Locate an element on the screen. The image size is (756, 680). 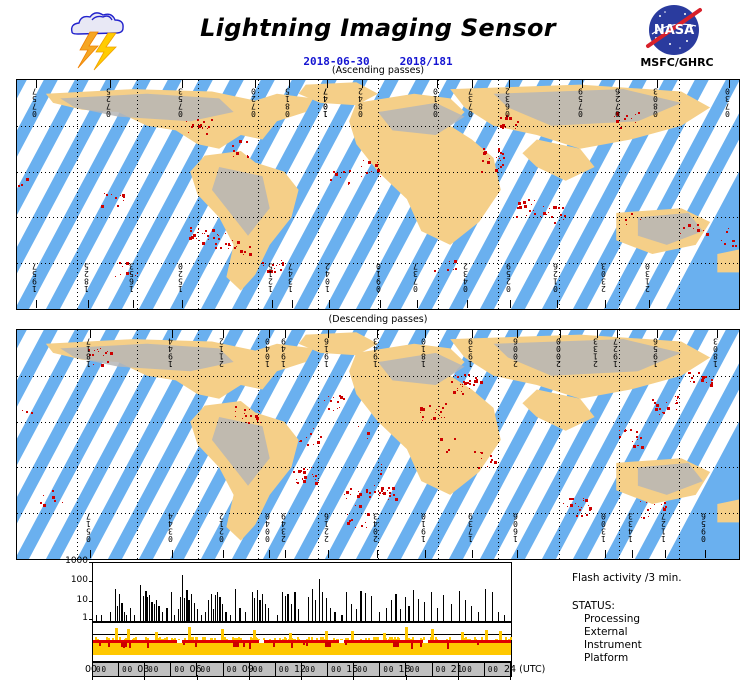
page-title: Lightning Imaging Sensor is located at coordinates (378, 28).